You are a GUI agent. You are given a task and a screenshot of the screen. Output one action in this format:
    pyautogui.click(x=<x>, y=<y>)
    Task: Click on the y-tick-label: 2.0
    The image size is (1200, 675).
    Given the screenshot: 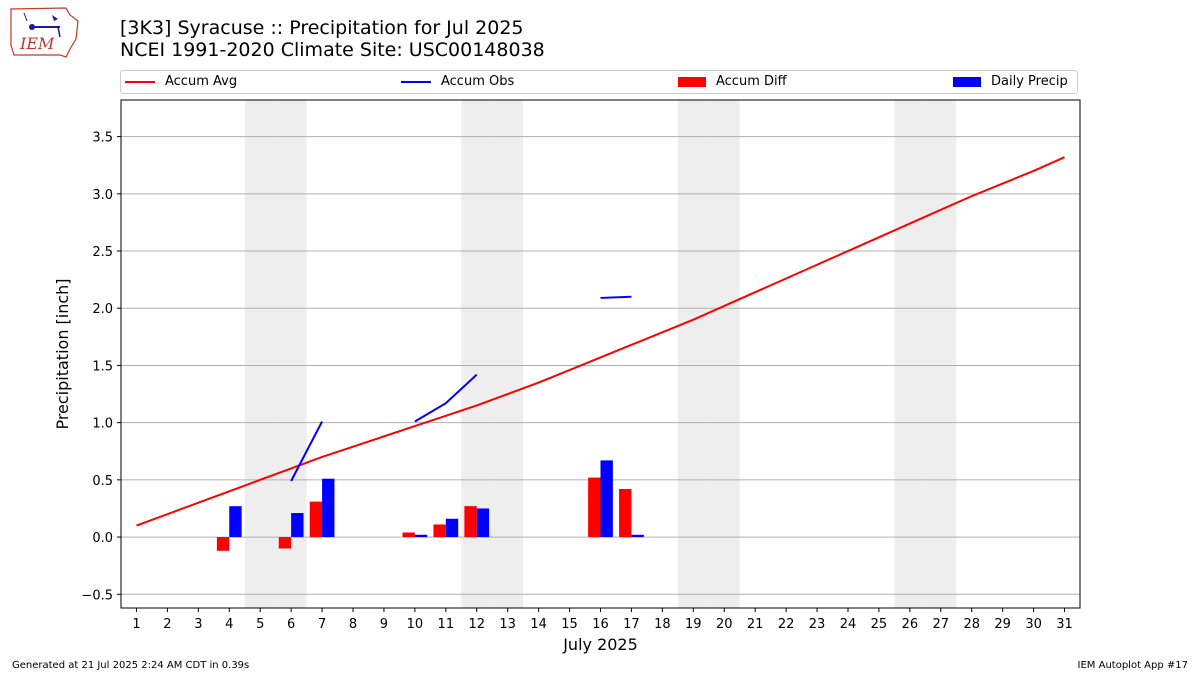 What is the action you would take?
    pyautogui.click(x=102, y=309)
    